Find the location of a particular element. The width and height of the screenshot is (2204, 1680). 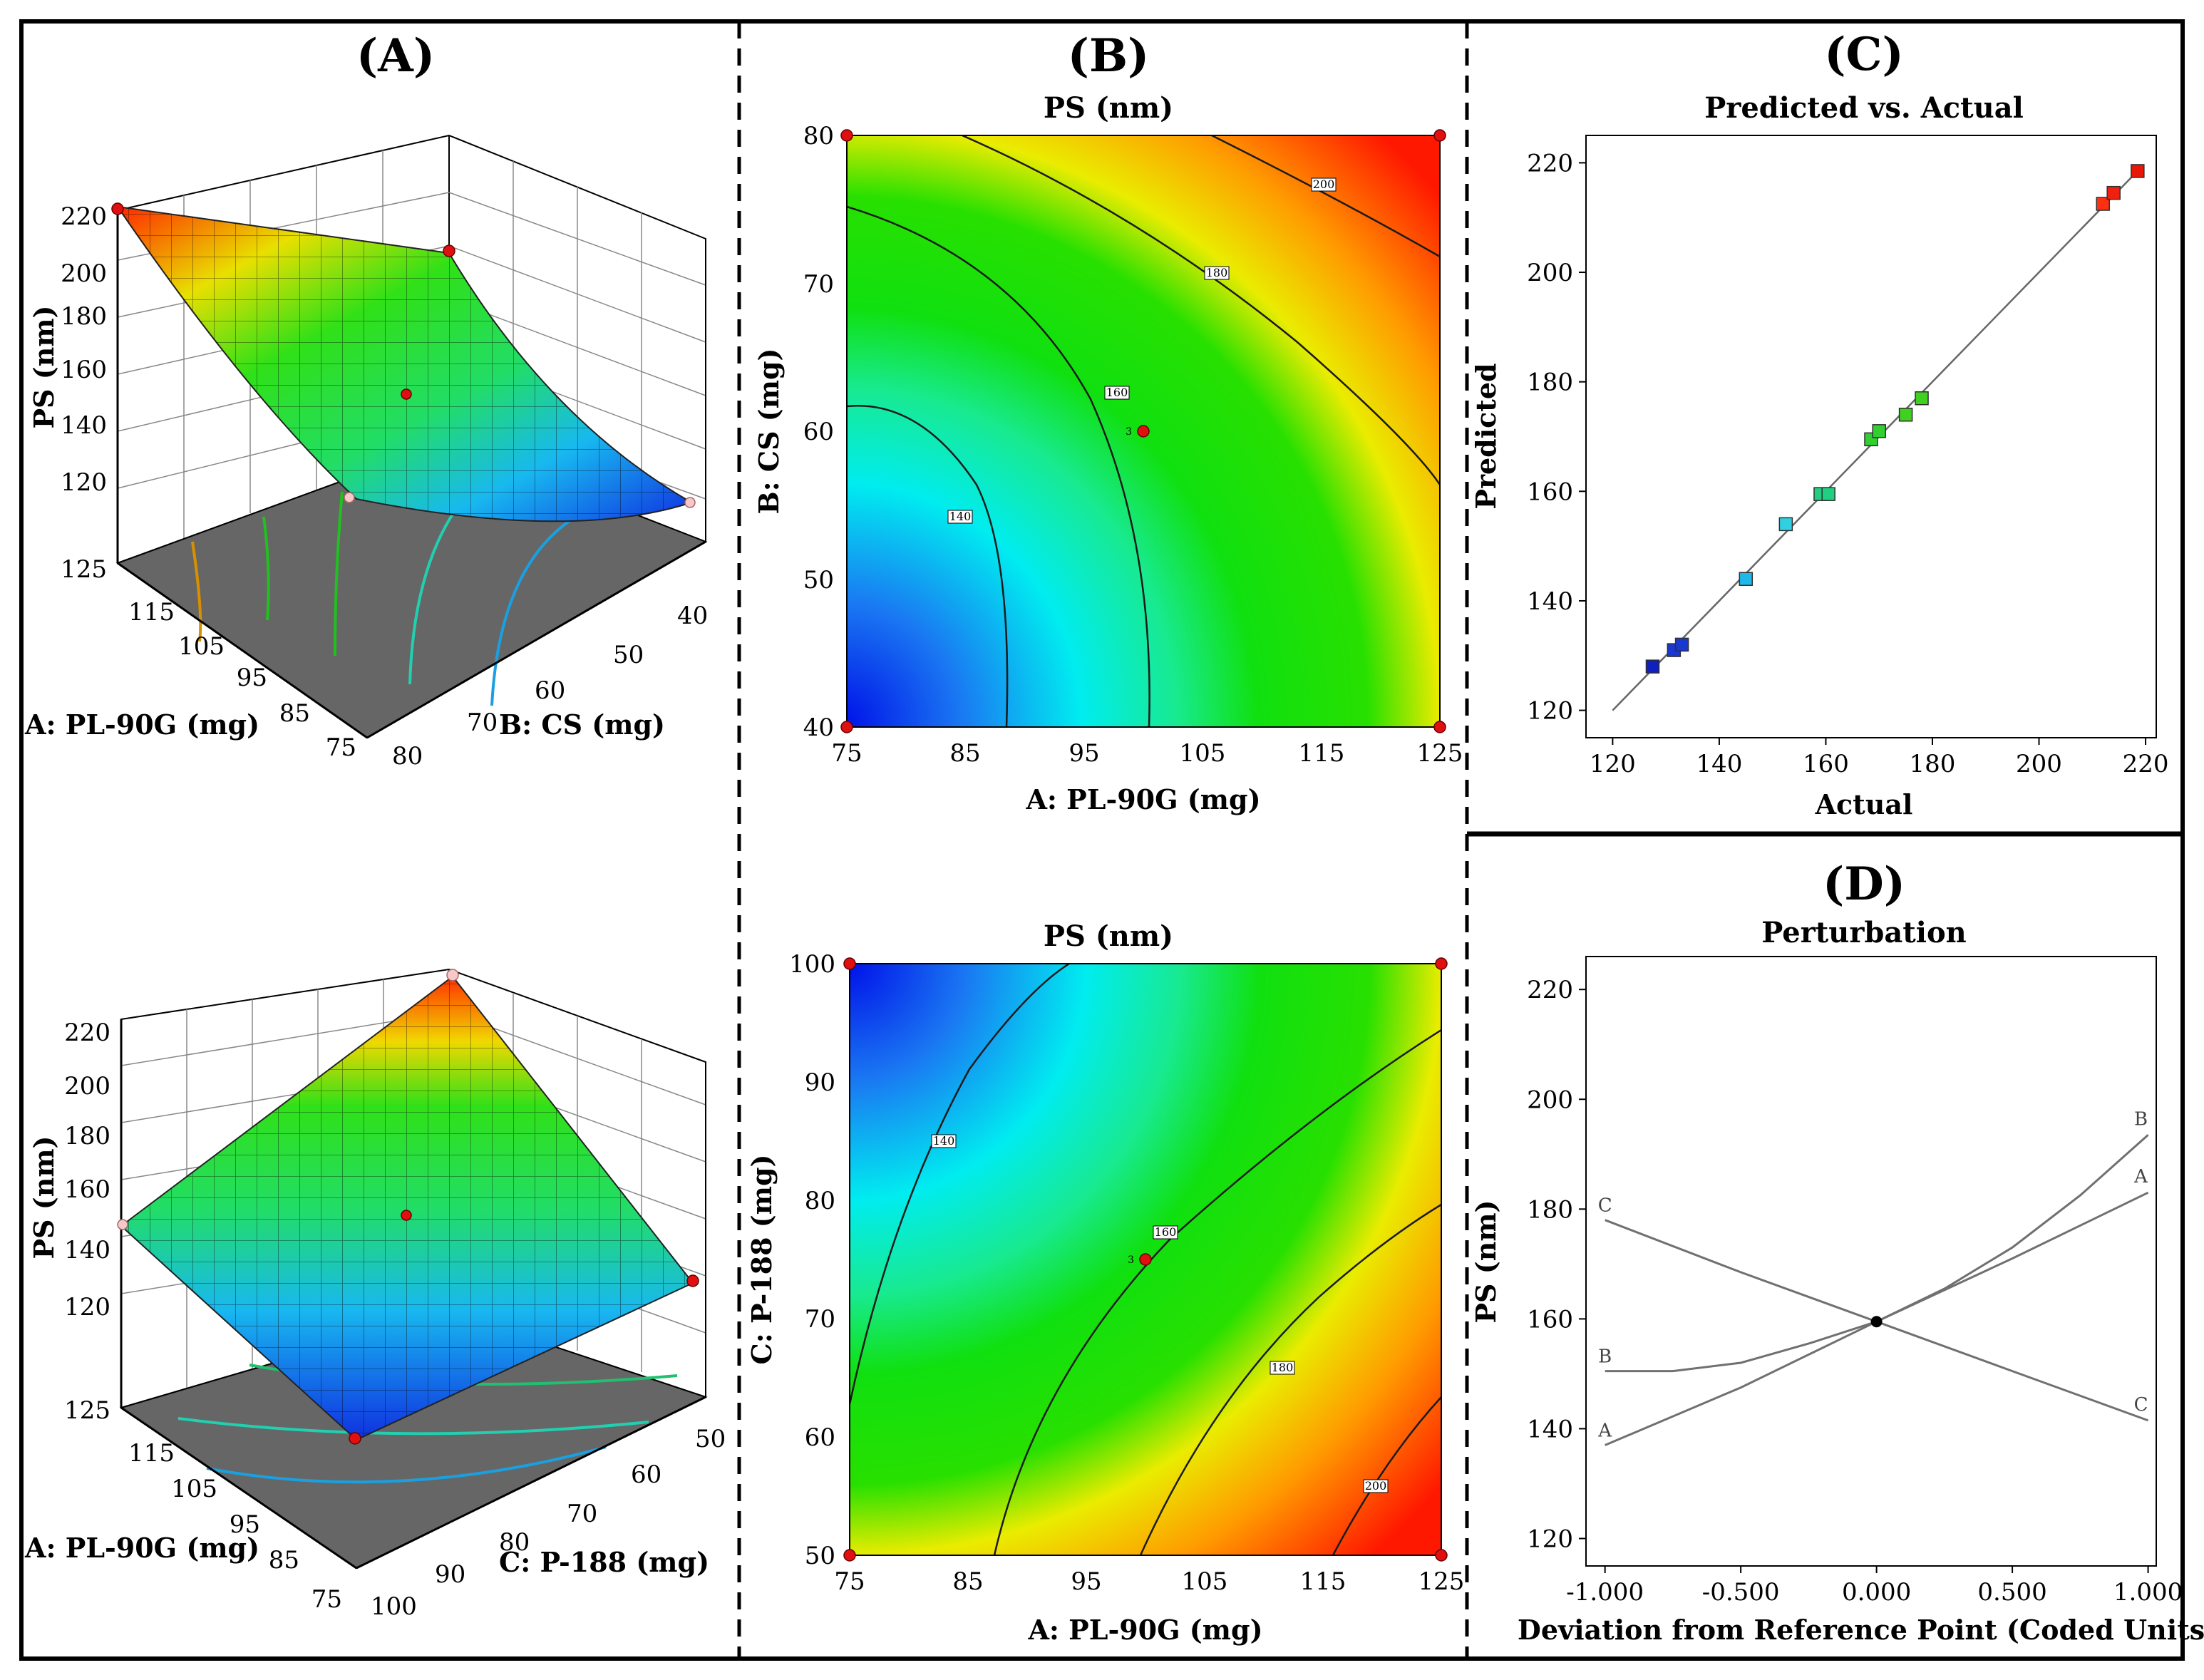

x-axis-label: Actual is located at coordinates (1864, 804).